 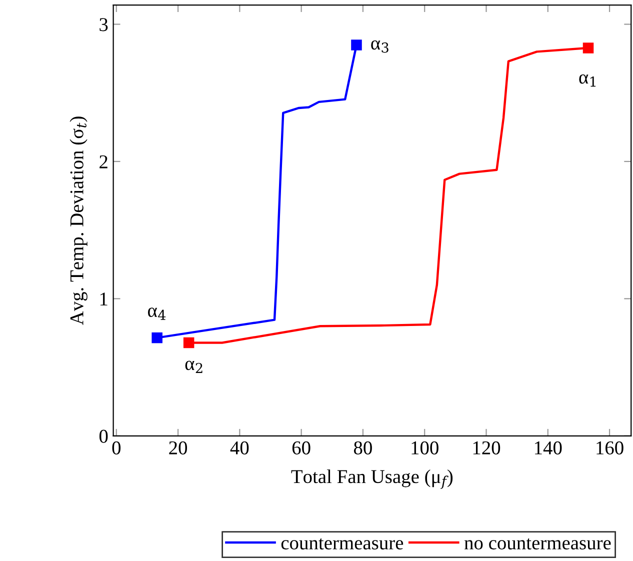 I want to click on y-tick-label: 1, so click(x=104, y=299).